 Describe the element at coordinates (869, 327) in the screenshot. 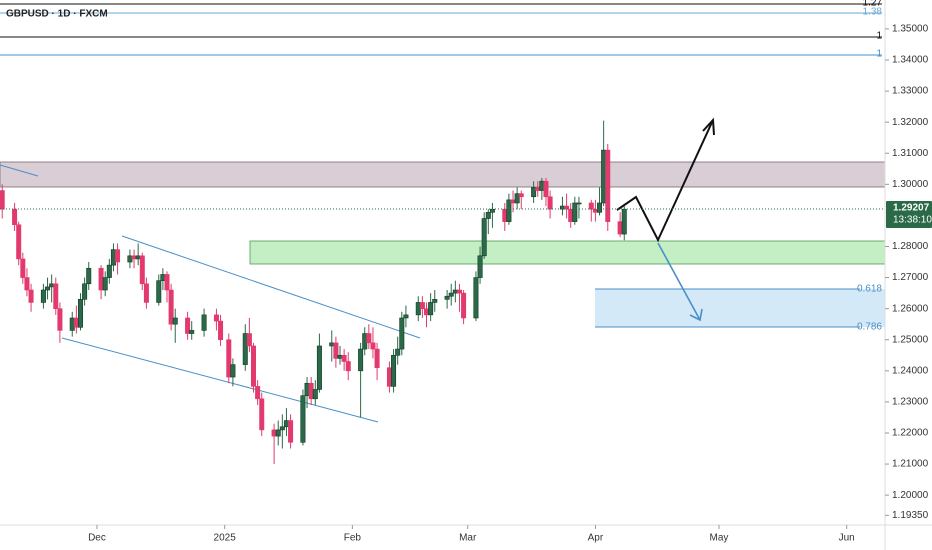

I see `fib-label: 0.786` at that location.